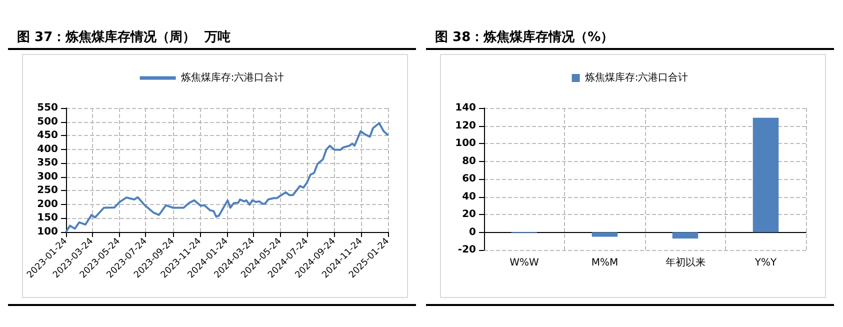 The width and height of the screenshot is (843, 327). What do you see at coordinates (766, 263) in the screenshot?
I see `x-tick-label: Y%Y` at bounding box center [766, 263].